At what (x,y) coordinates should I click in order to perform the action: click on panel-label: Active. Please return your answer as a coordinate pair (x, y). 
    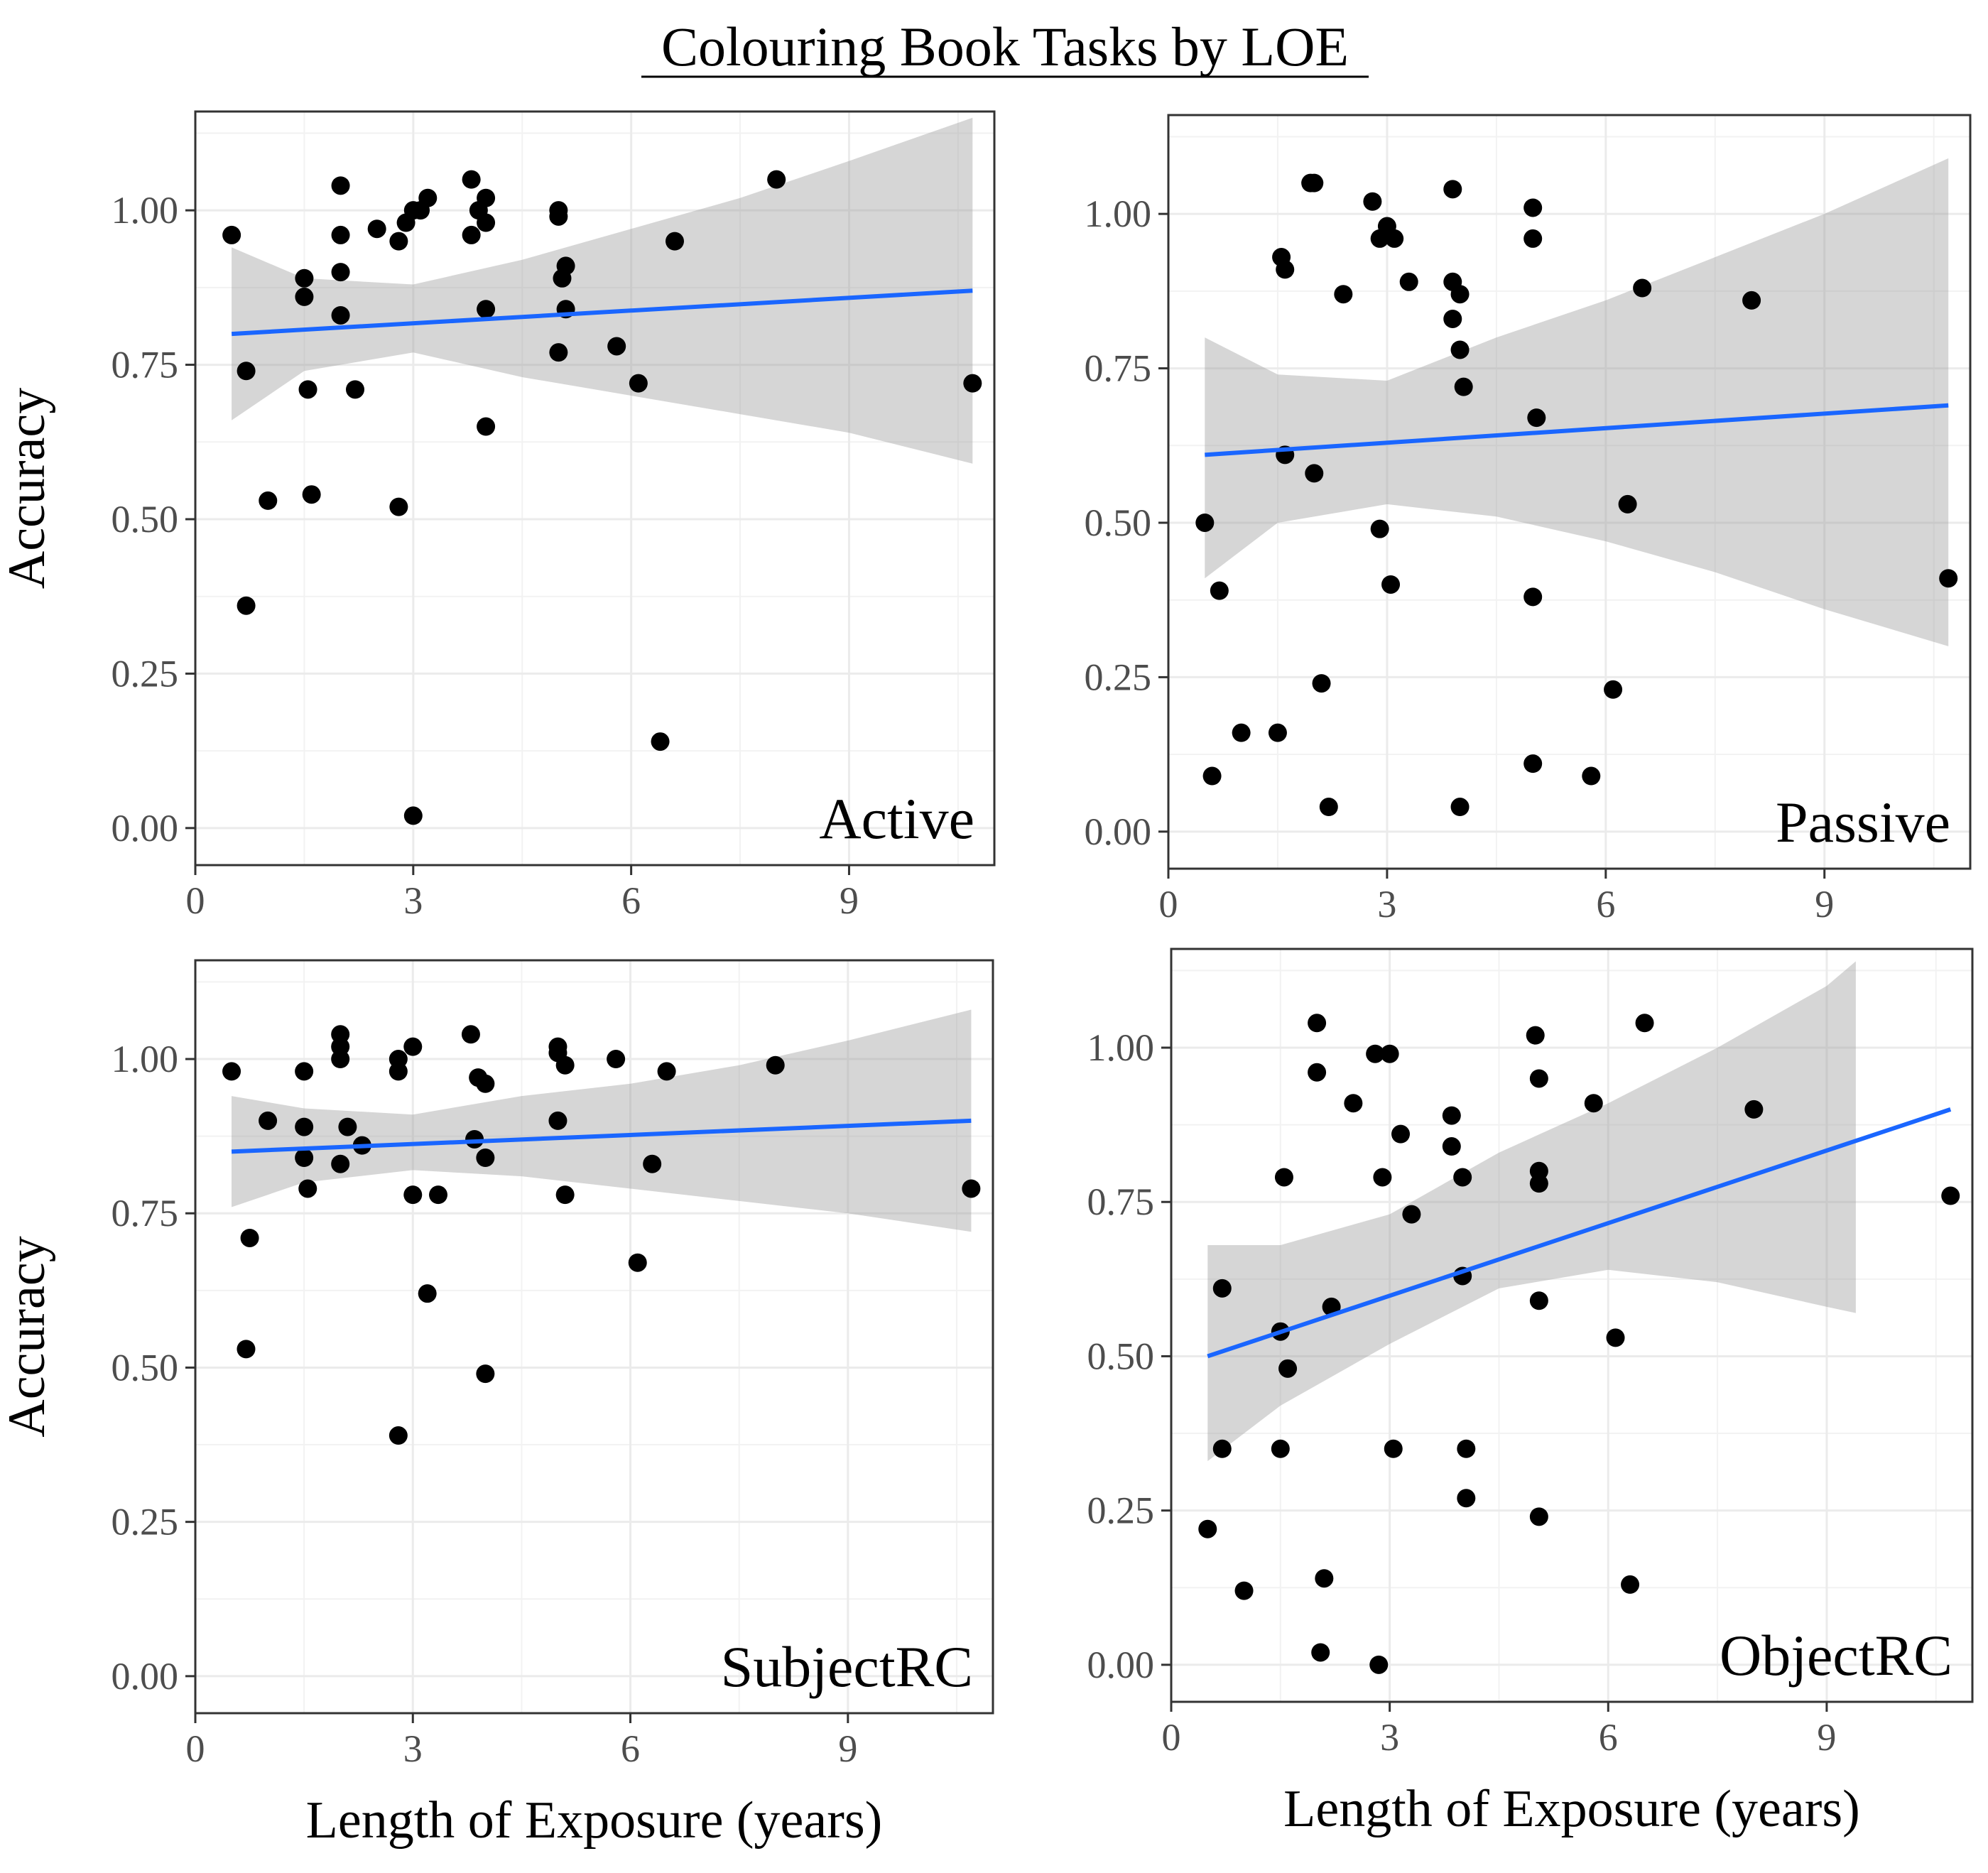
    Looking at the image, I should click on (896, 818).